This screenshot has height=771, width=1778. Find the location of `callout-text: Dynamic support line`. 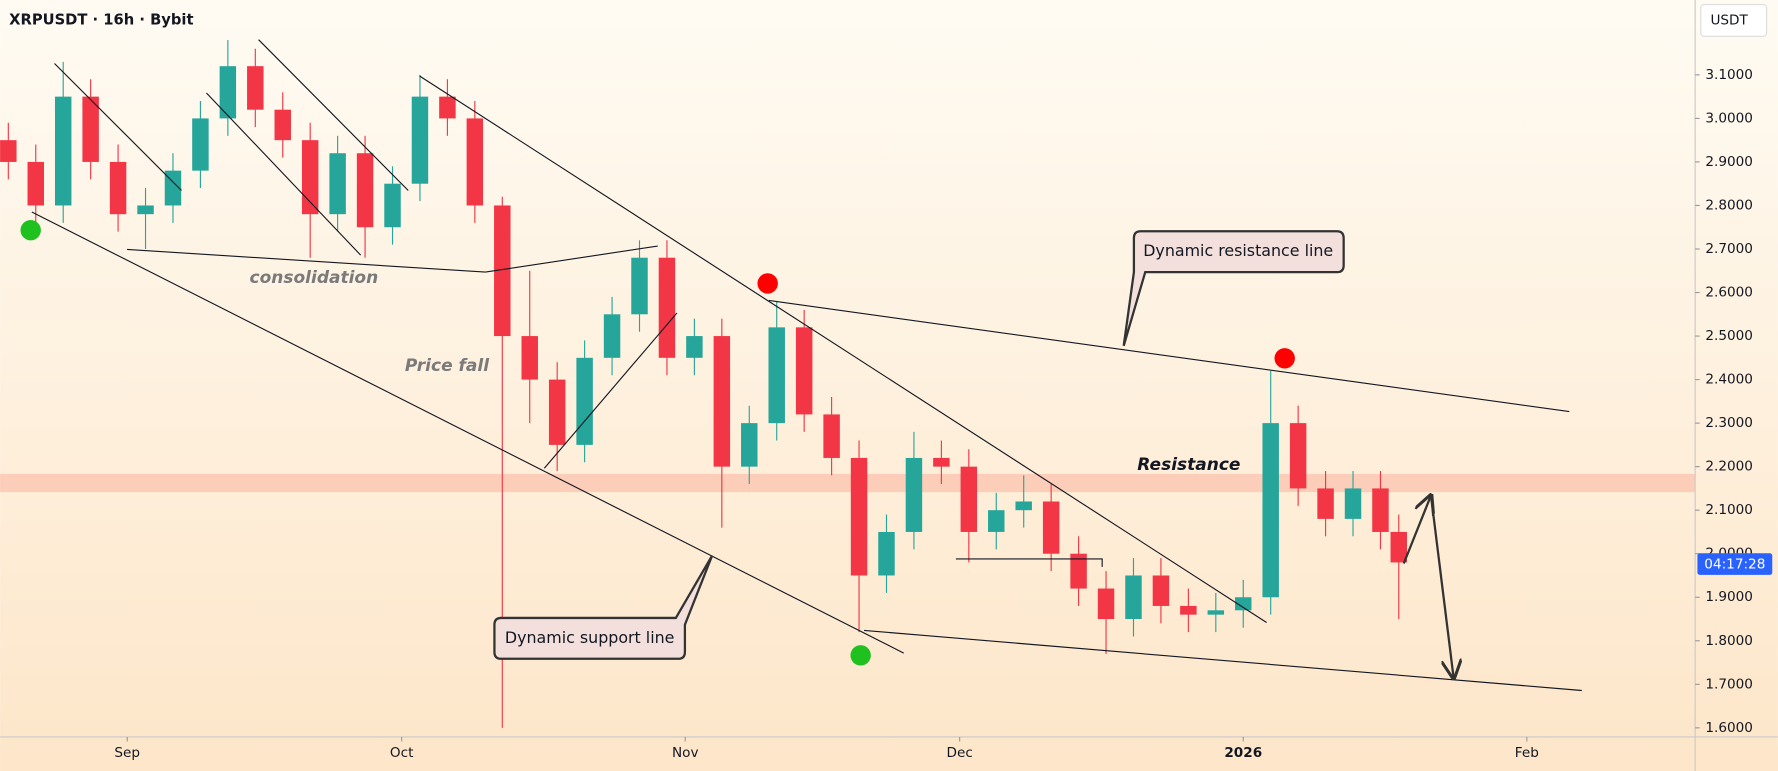

callout-text: Dynamic support line is located at coordinates (590, 637).